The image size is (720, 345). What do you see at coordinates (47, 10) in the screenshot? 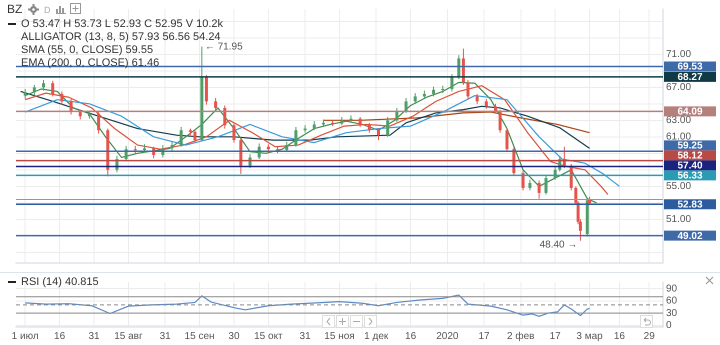
I see `annotation: D` at bounding box center [47, 10].